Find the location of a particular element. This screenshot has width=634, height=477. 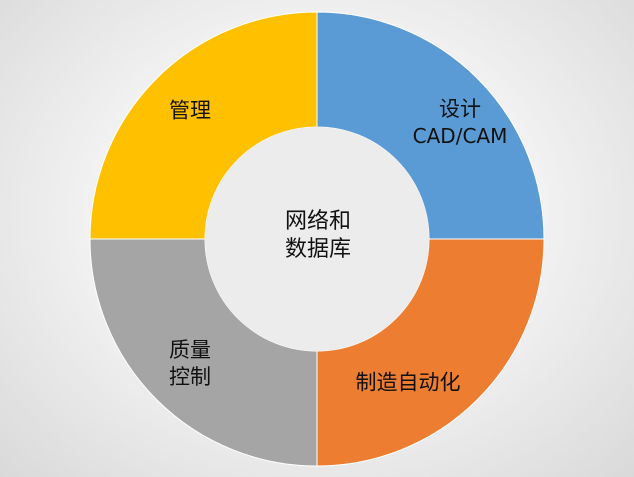

label-management: 管理 is located at coordinates (190, 111).